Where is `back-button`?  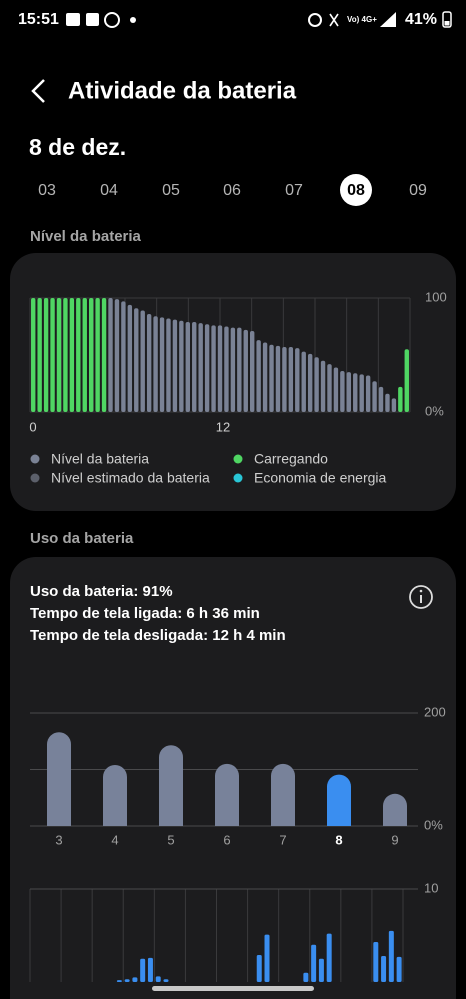
back-button is located at coordinates (38, 91).